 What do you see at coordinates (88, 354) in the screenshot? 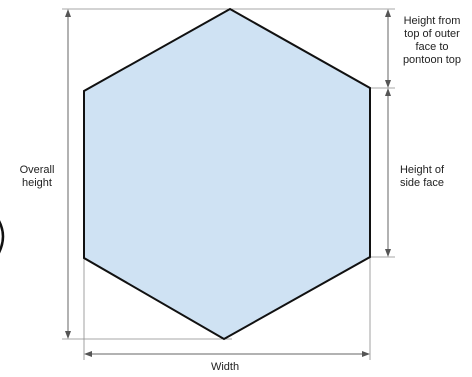
I see `width-arrow-left` at bounding box center [88, 354].